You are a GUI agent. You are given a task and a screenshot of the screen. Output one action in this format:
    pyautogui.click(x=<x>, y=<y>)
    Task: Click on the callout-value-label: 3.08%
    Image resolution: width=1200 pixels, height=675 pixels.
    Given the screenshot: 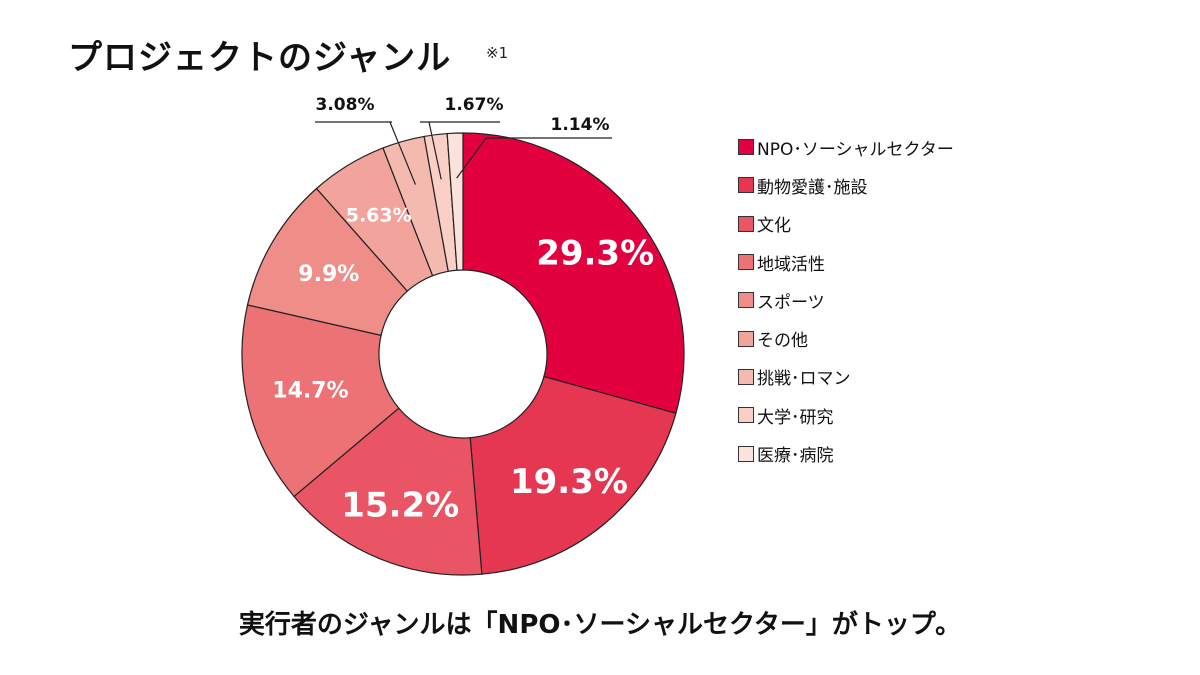 What is the action you would take?
    pyautogui.click(x=345, y=105)
    